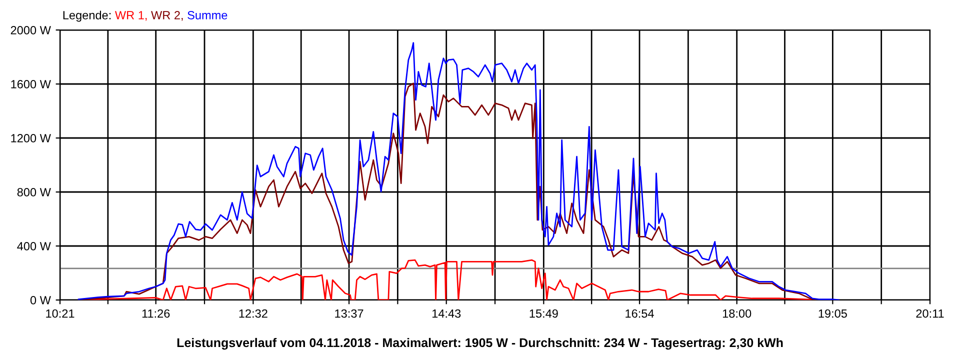 The height and width of the screenshot is (360, 960). I want to click on x-tick-label: 20:11, so click(930, 313).